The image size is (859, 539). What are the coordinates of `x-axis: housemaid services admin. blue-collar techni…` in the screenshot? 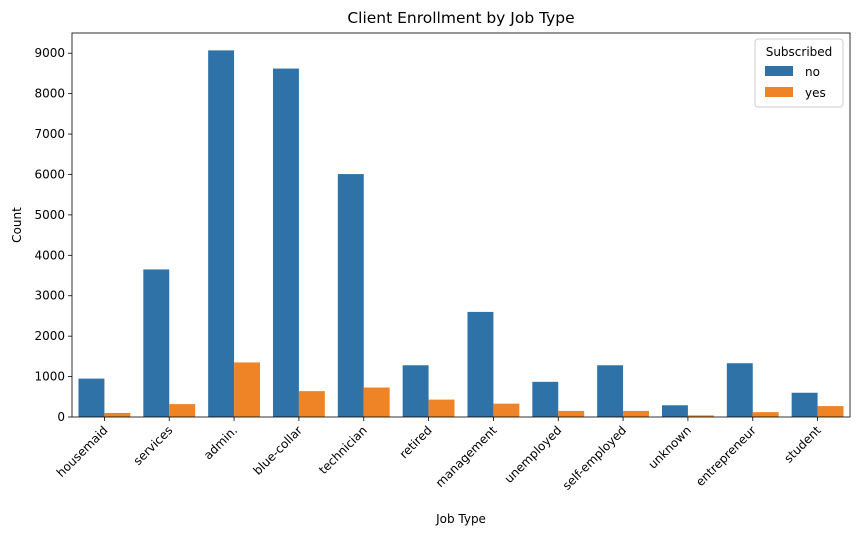 It's located at (439, 455).